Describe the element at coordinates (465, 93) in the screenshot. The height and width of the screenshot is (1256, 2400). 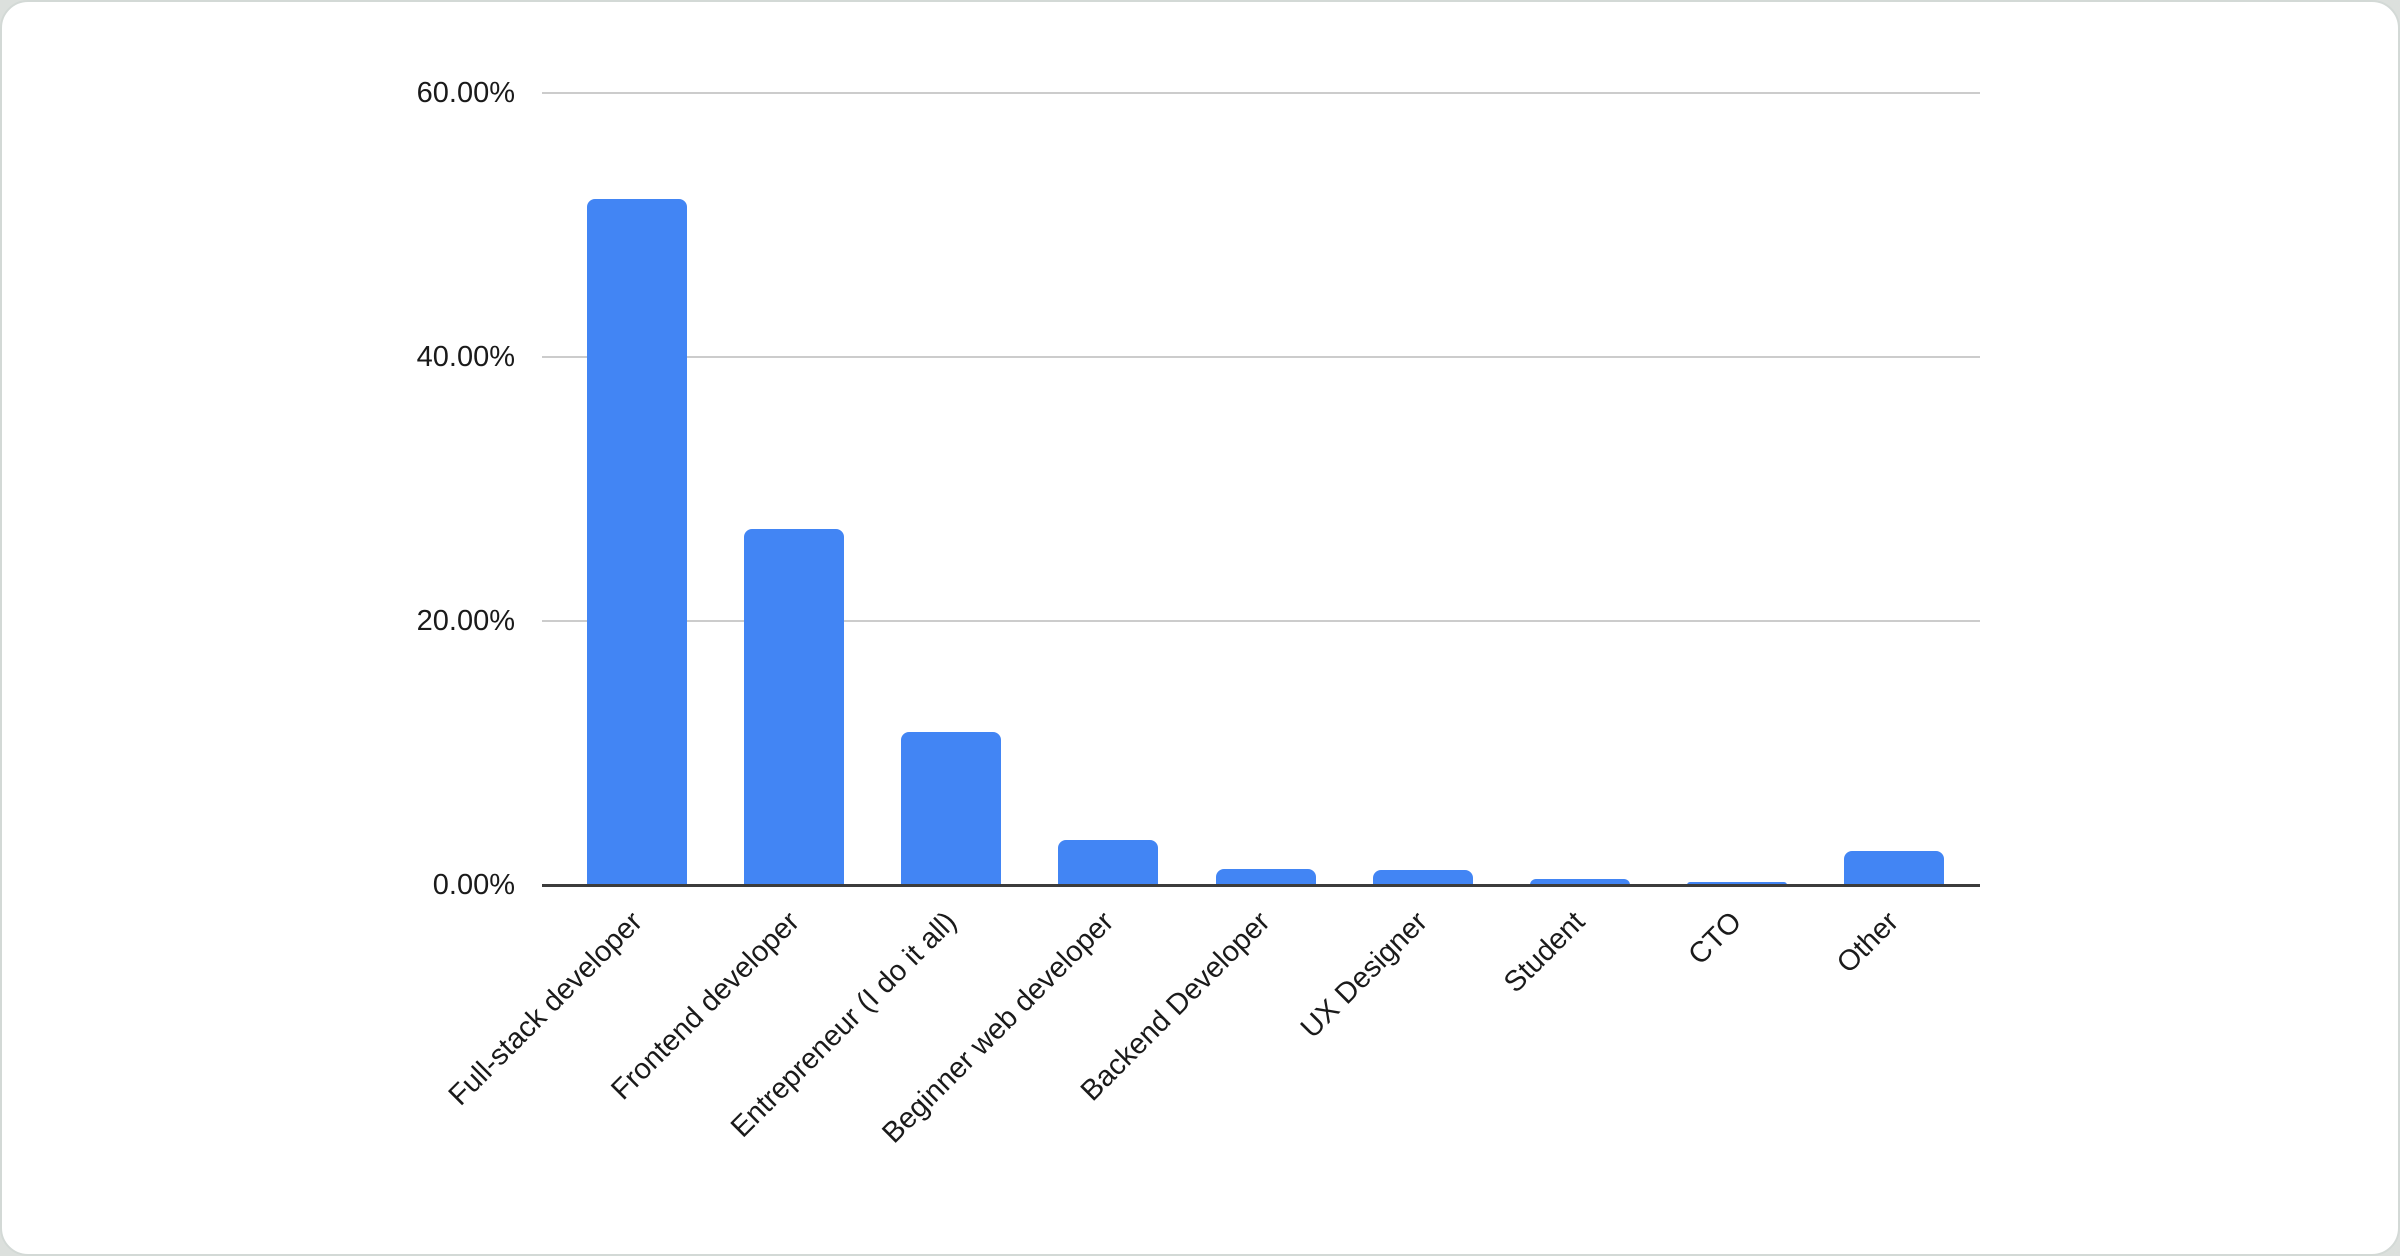
I see `y-axis-tick-label: 60.00%` at that location.